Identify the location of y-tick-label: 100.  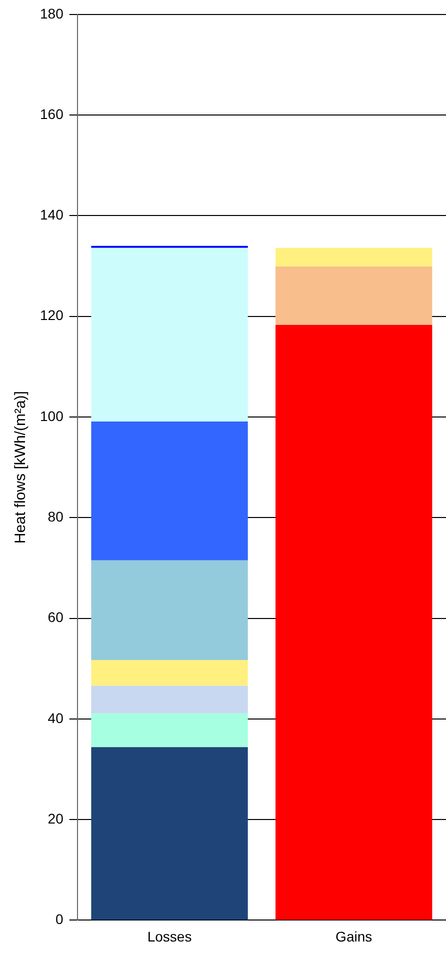
(52, 416).